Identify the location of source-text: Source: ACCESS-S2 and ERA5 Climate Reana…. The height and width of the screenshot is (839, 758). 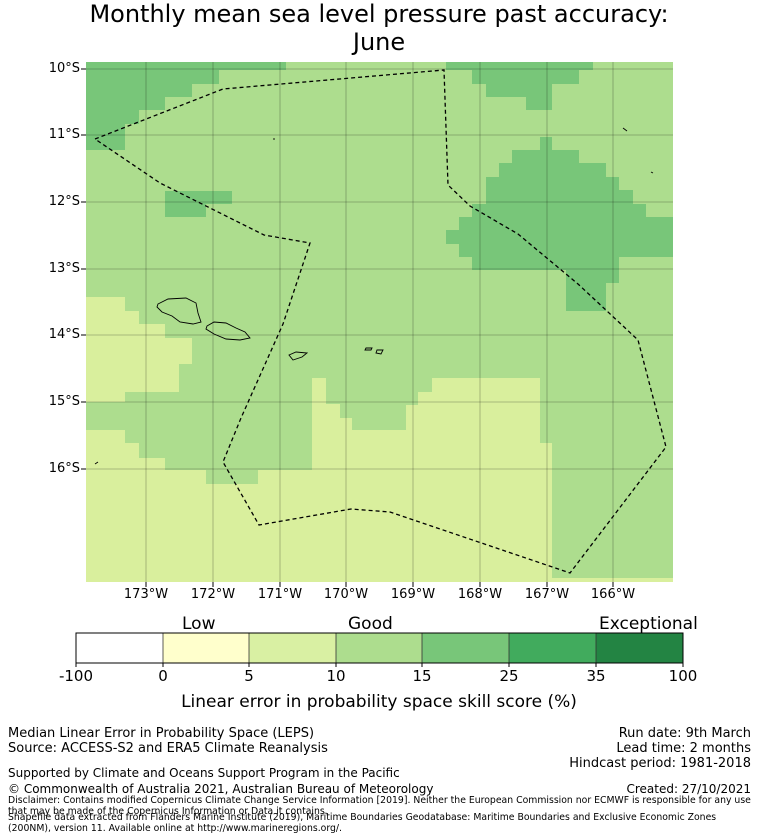
(168, 748).